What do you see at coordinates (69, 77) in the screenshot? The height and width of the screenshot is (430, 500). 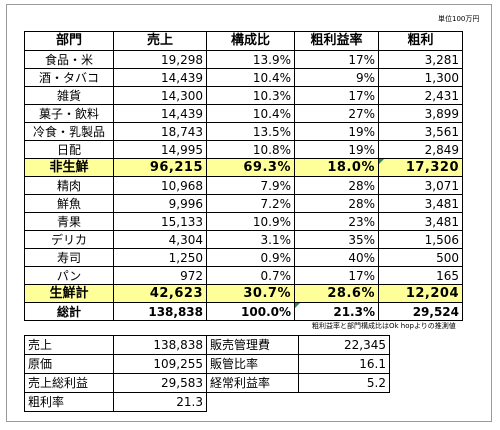 I see `dept-cell: 酒・タバコ` at bounding box center [69, 77].